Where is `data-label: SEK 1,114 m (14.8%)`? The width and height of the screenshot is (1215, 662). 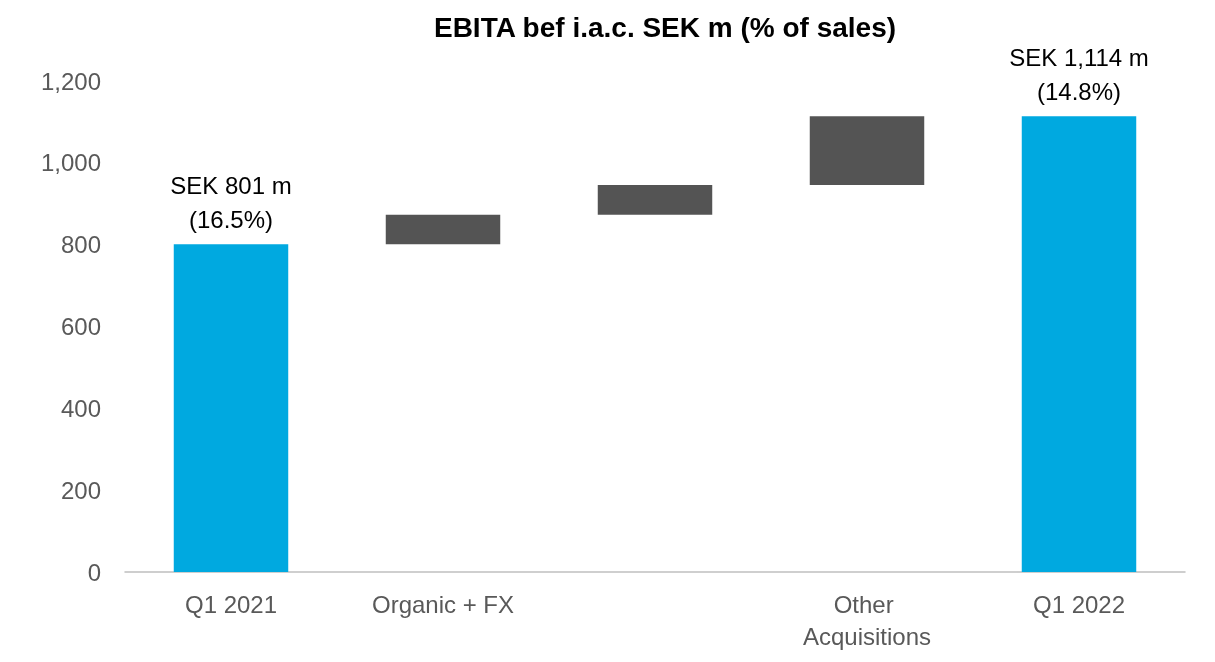 data-label: SEK 1,114 m (14.8%) is located at coordinates (1079, 74).